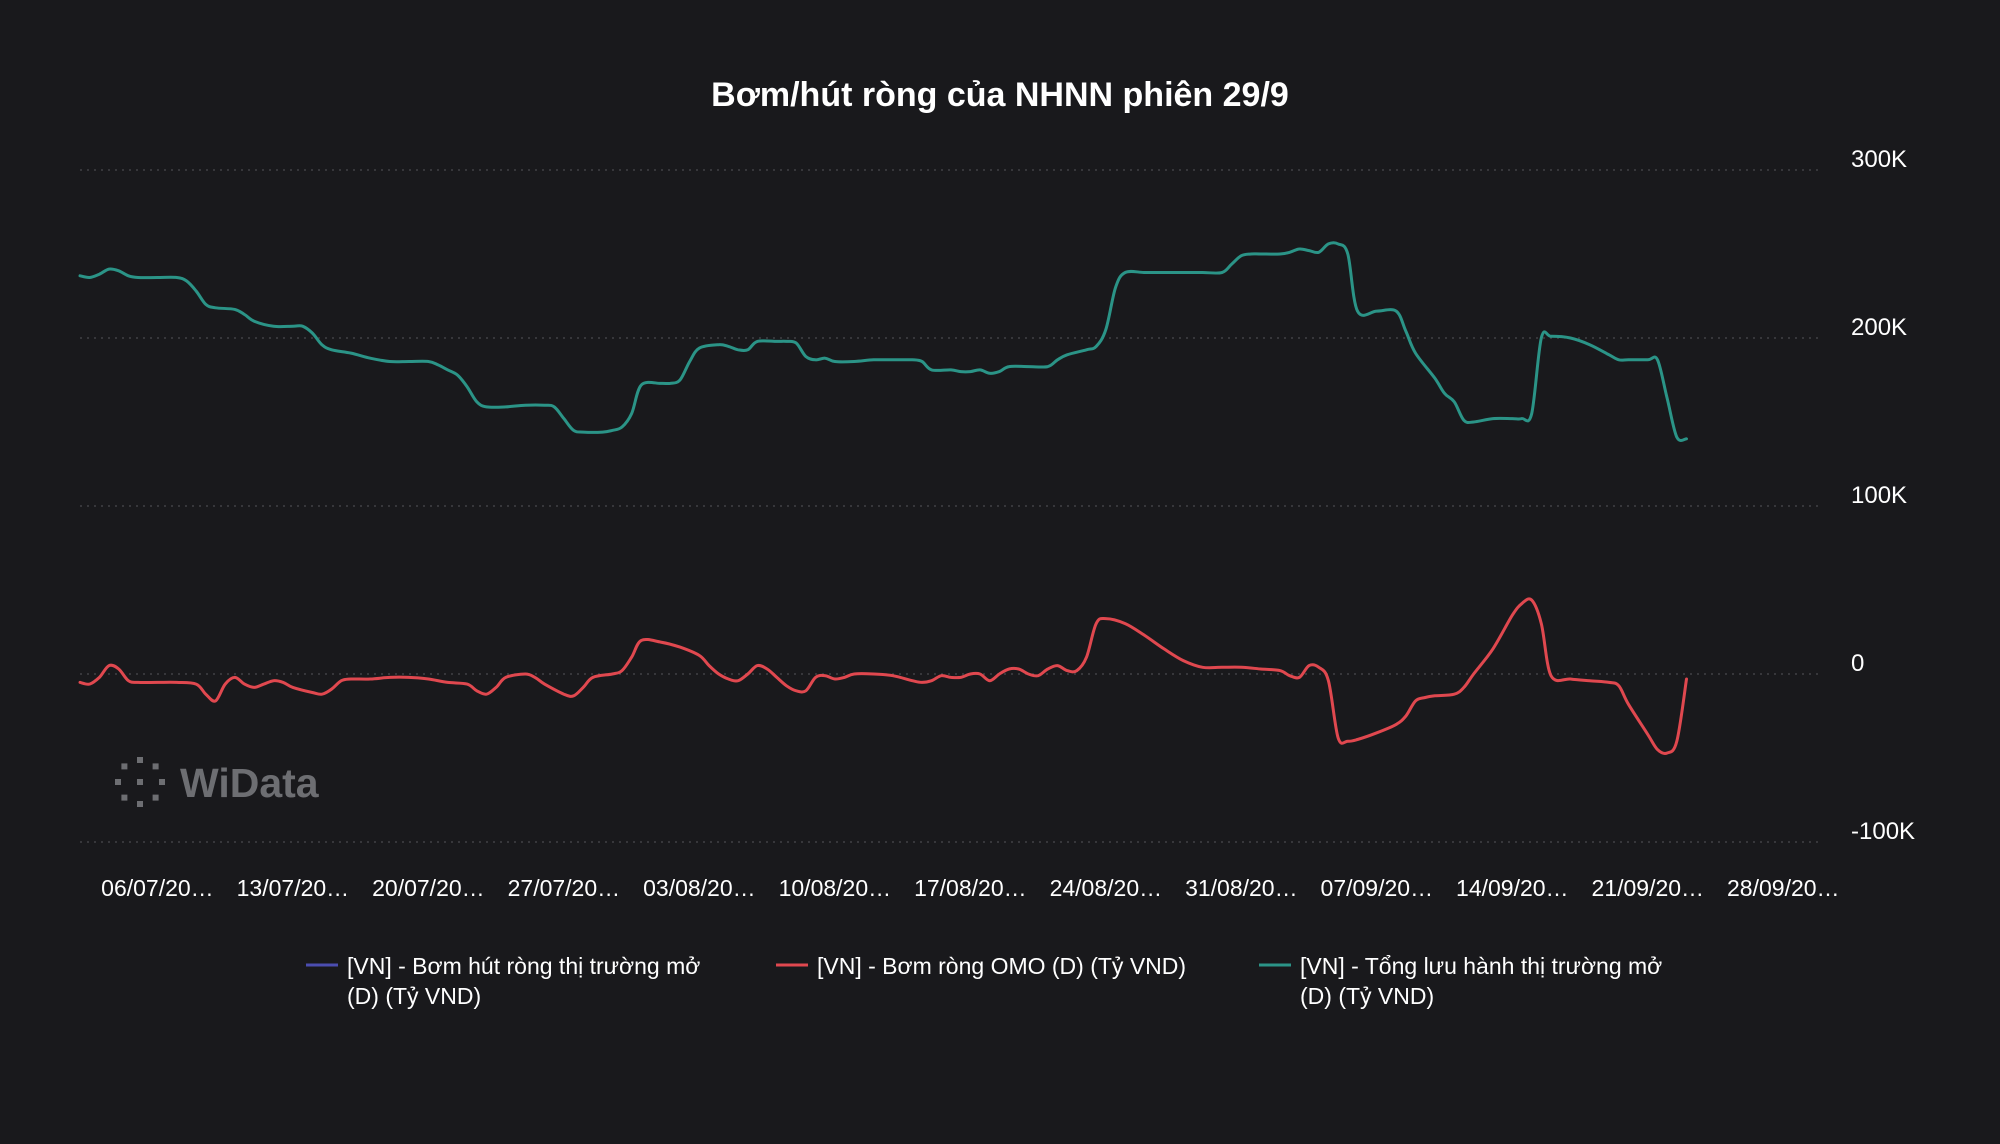  I want to click on y-tick-label: 100K, so click(1879, 495).